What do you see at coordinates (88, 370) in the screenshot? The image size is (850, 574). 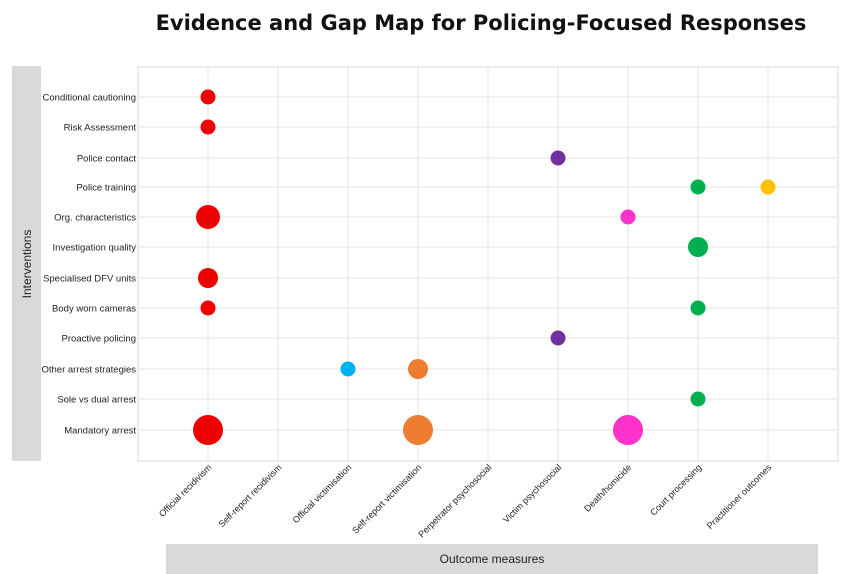 I see `row-label: Other arrest strategies` at bounding box center [88, 370].